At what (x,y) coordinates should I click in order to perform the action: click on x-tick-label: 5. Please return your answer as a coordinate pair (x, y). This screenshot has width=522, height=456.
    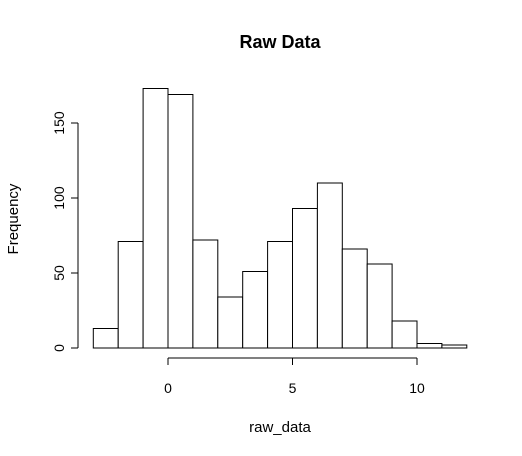
    Looking at the image, I should click on (293, 388).